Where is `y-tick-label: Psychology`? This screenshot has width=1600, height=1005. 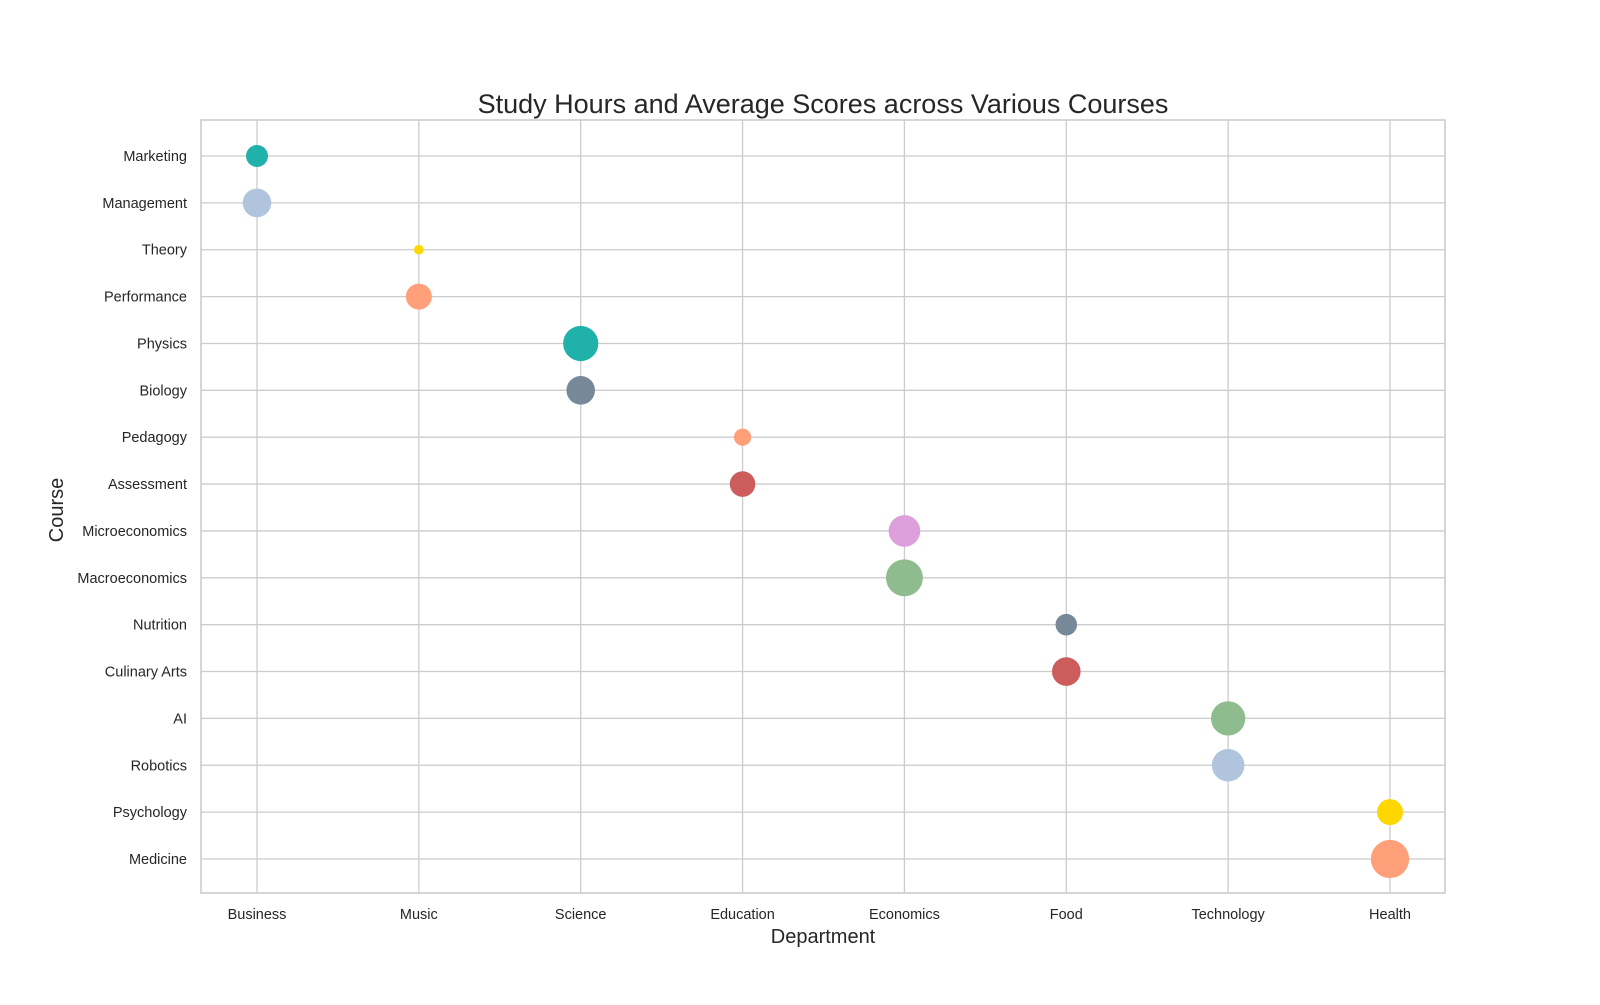 y-tick-label: Psychology is located at coordinates (150, 813).